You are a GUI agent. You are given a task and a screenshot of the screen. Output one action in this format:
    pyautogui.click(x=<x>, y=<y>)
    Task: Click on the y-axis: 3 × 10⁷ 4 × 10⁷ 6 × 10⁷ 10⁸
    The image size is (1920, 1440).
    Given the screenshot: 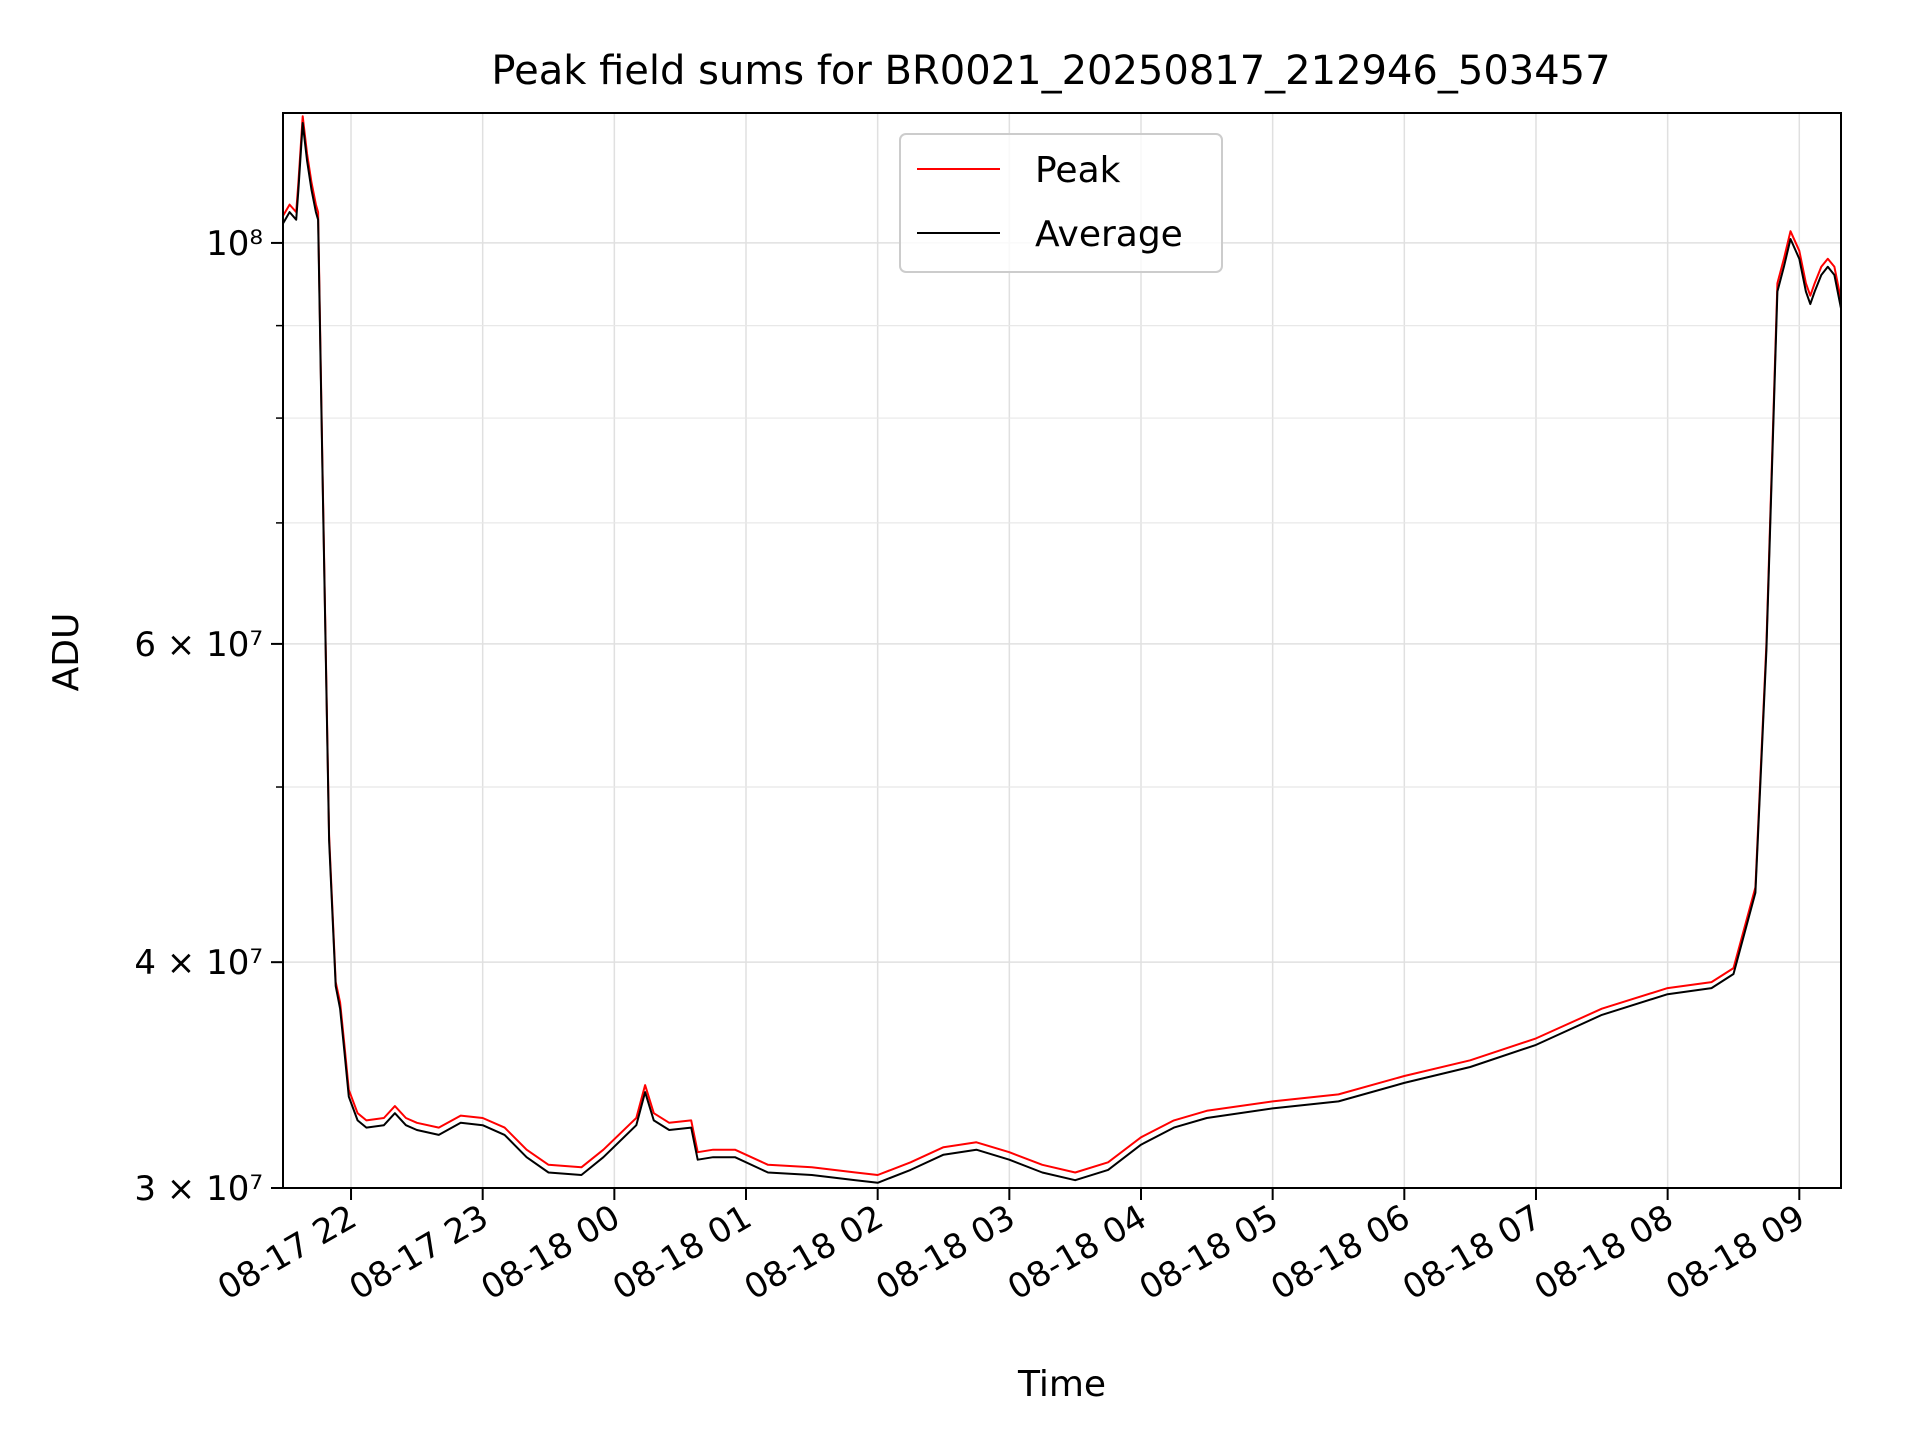 What is the action you would take?
    pyautogui.click(x=208, y=716)
    